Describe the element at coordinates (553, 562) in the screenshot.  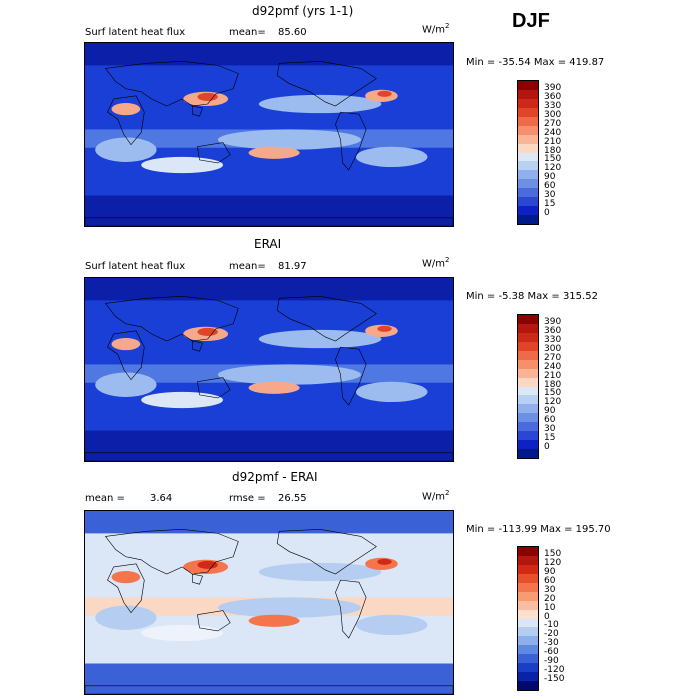
I see `colorbar-tick-label: 120` at that location.